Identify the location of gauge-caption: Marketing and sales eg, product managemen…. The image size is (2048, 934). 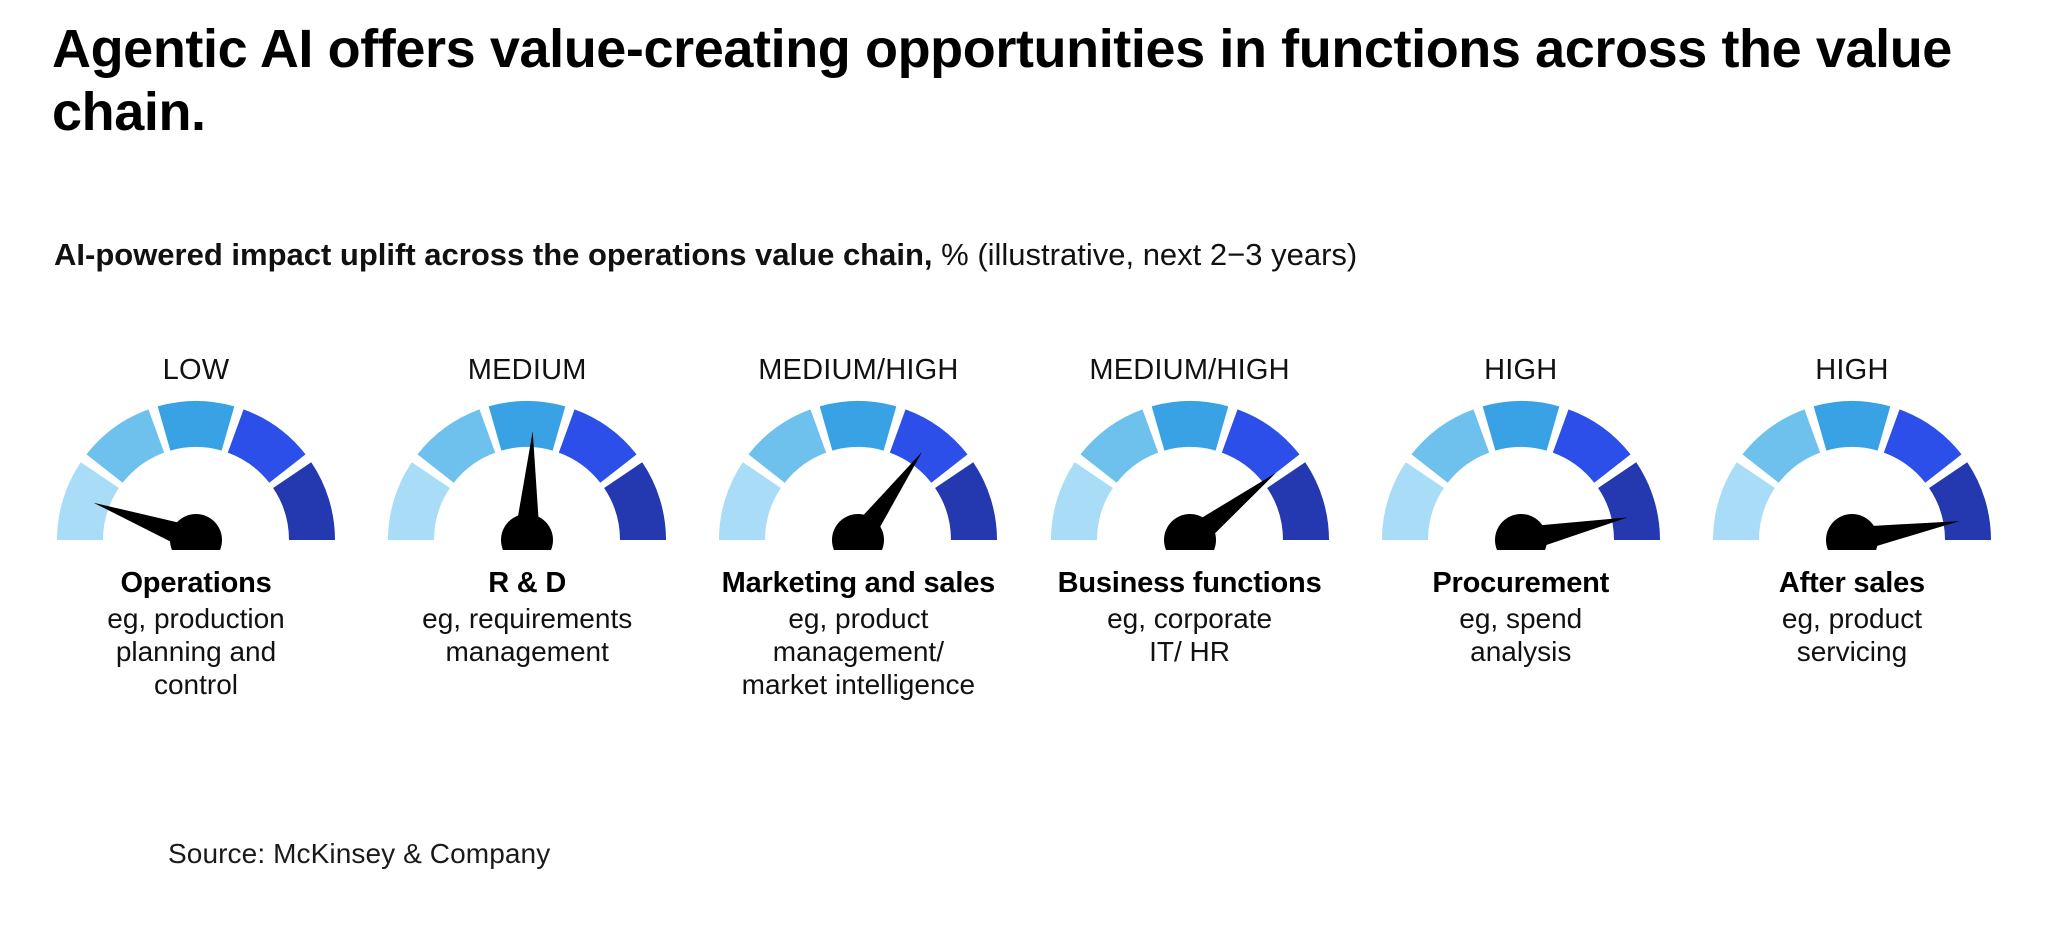
(858, 634).